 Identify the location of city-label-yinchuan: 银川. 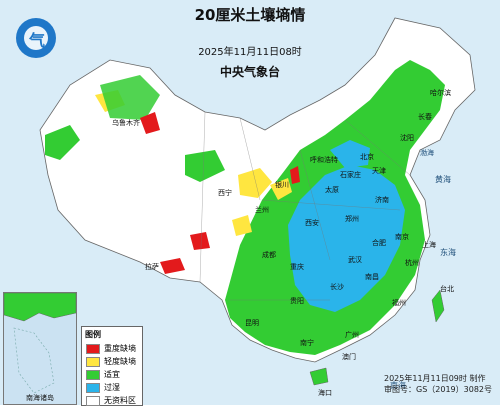
(282, 185).